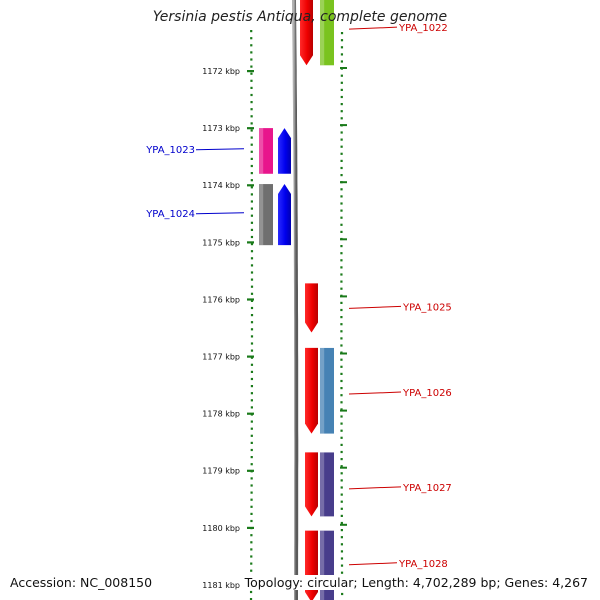  Describe the element at coordinates (221, 71) in the screenshot. I see `scale-tick-label: 1172 kbp` at that location.